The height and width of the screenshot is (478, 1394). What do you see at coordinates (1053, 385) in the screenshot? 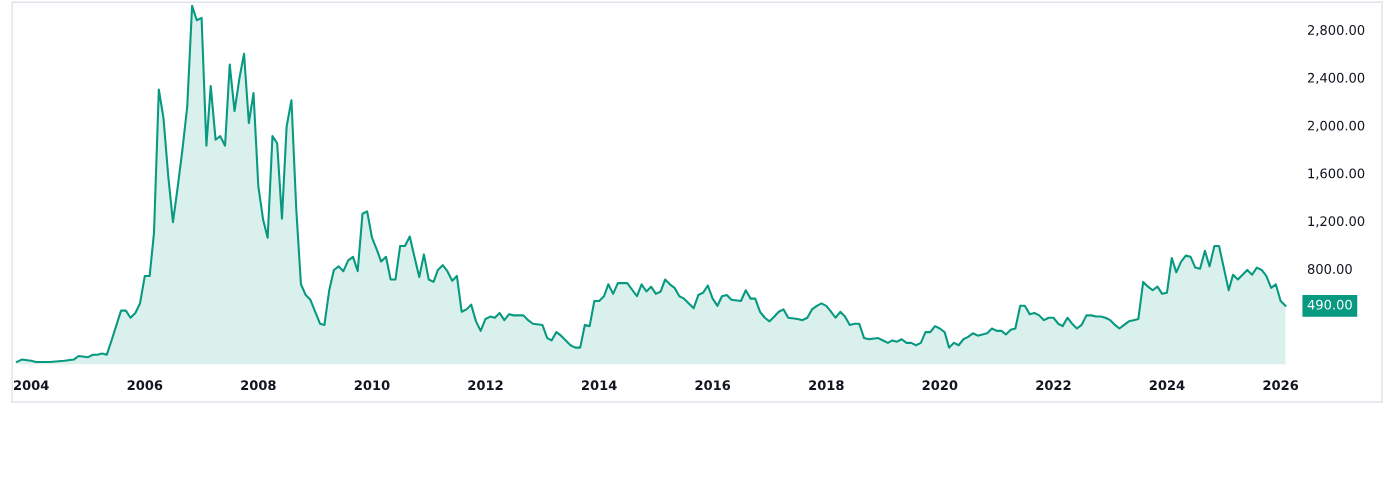
I see `x-tick-label: 2022` at bounding box center [1053, 385].